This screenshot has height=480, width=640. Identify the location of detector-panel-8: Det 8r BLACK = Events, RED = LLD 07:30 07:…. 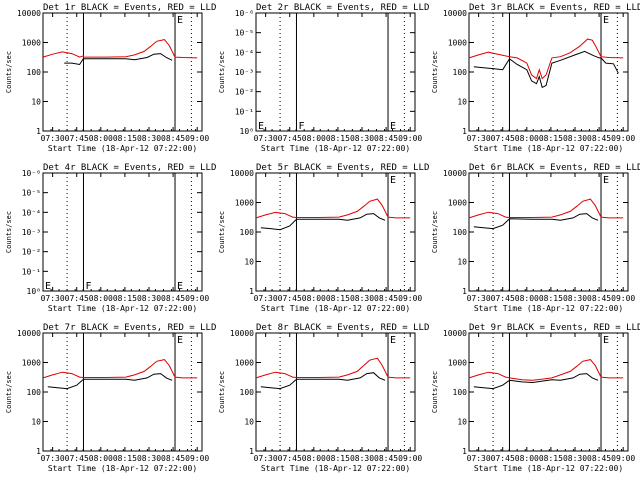
(323, 398).